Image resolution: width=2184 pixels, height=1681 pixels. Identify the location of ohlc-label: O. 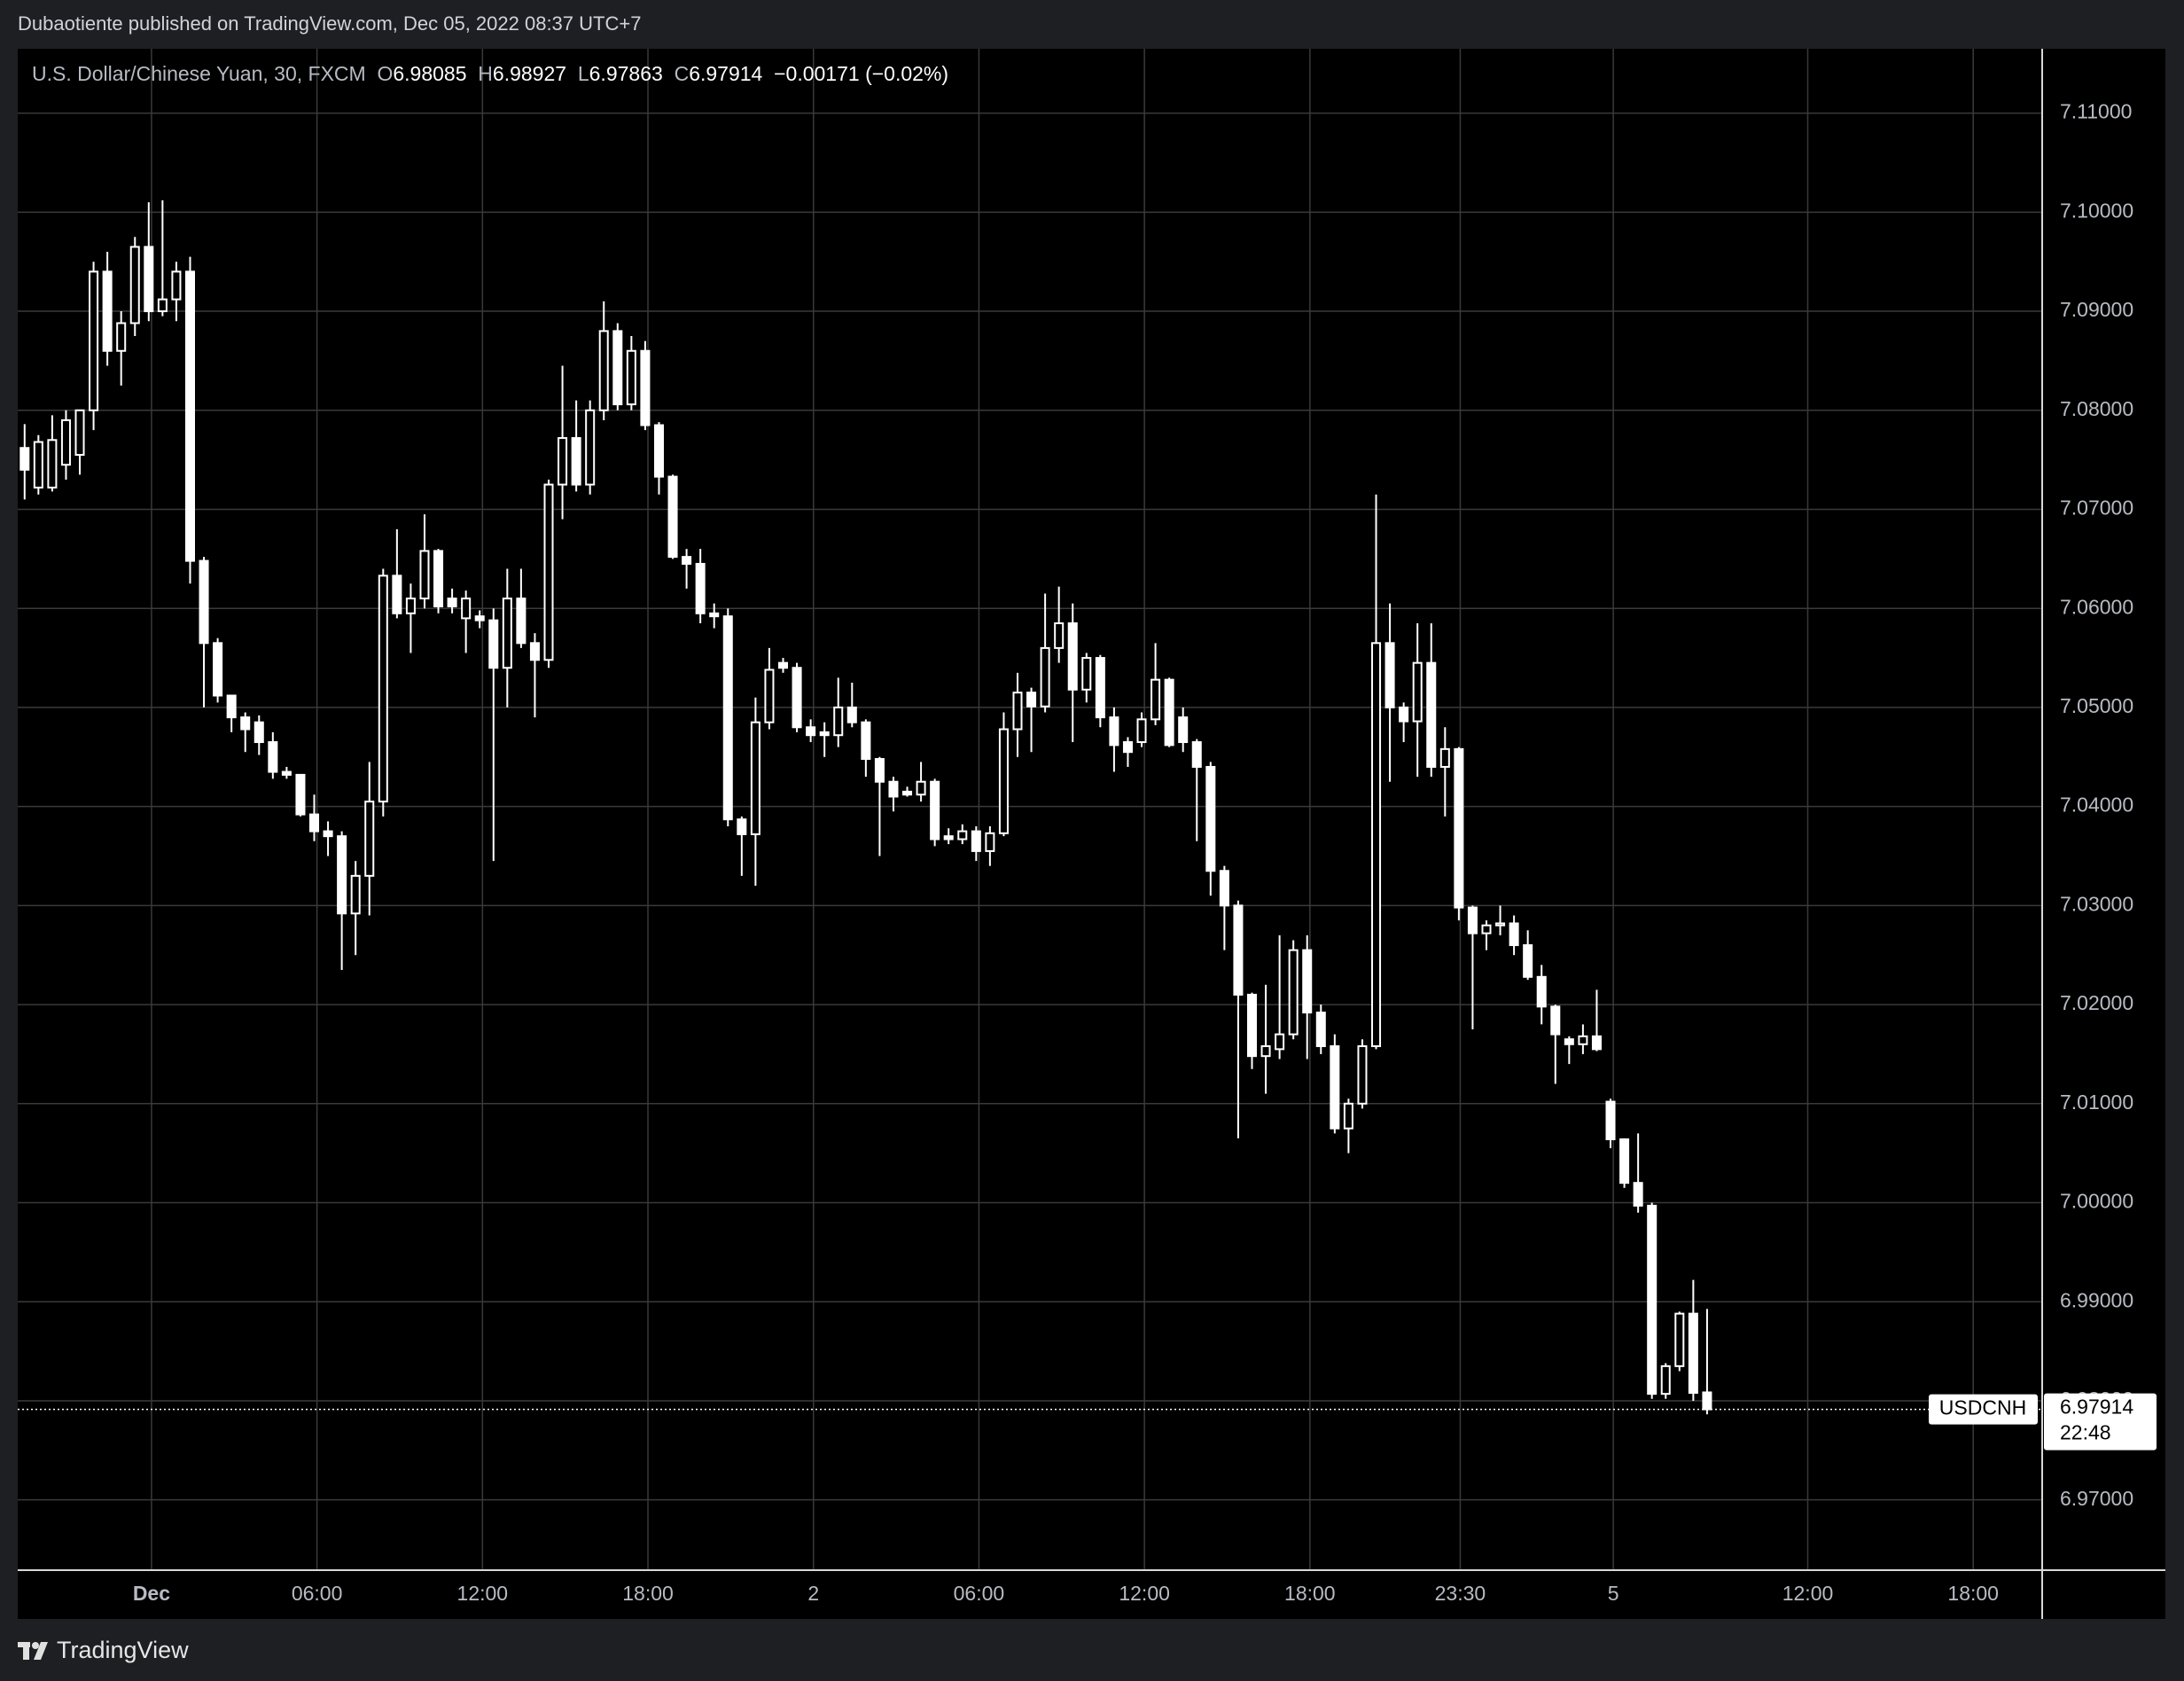
(385, 73).